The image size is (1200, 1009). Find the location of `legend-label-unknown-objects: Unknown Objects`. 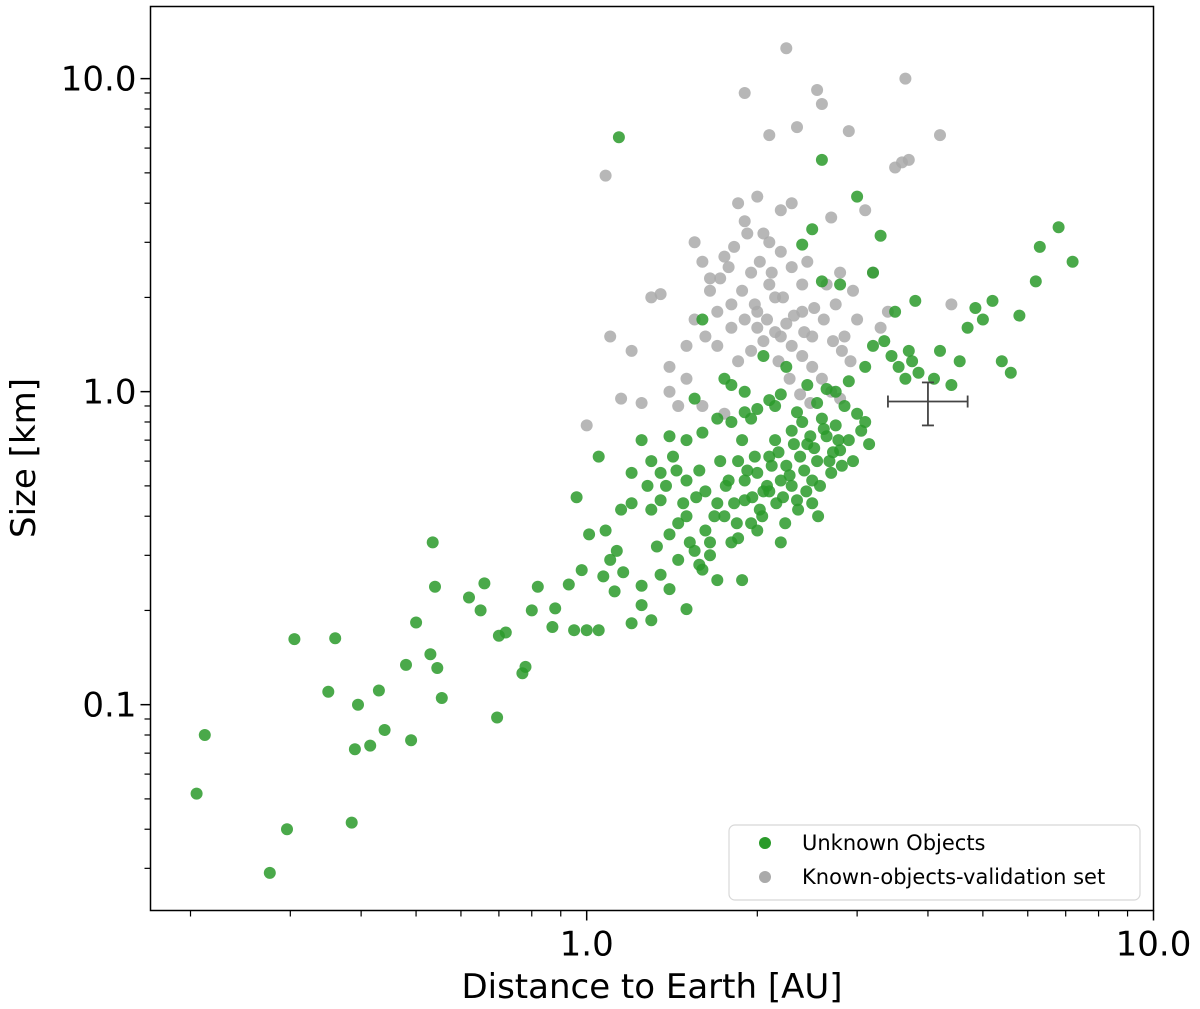

legend-label-unknown-objects: Unknown Objects is located at coordinates (894, 843).